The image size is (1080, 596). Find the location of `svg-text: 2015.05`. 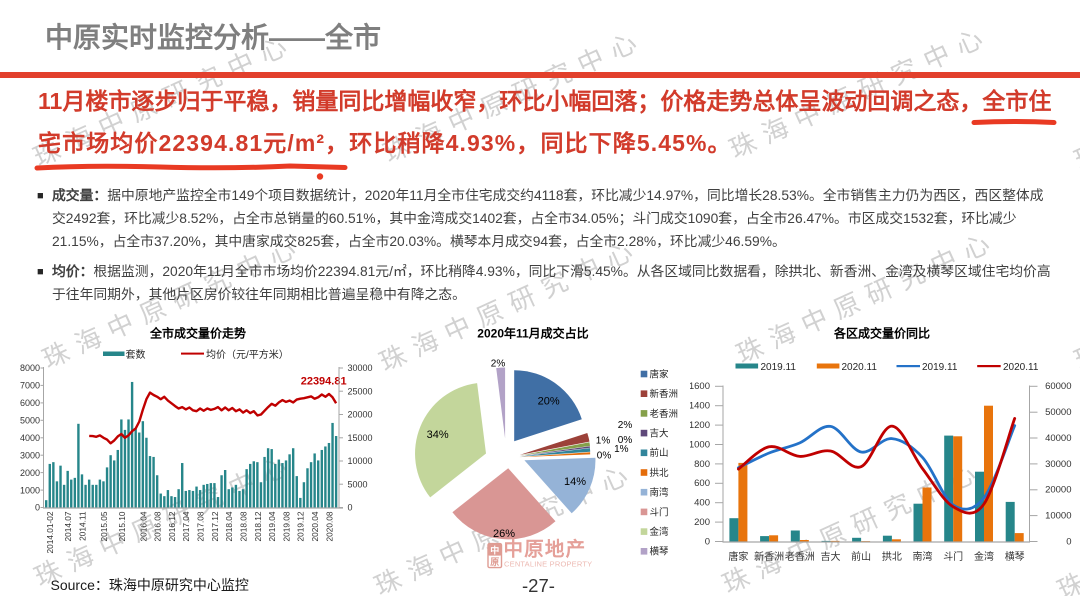

svg-text: 2015.05 is located at coordinates (104, 526).